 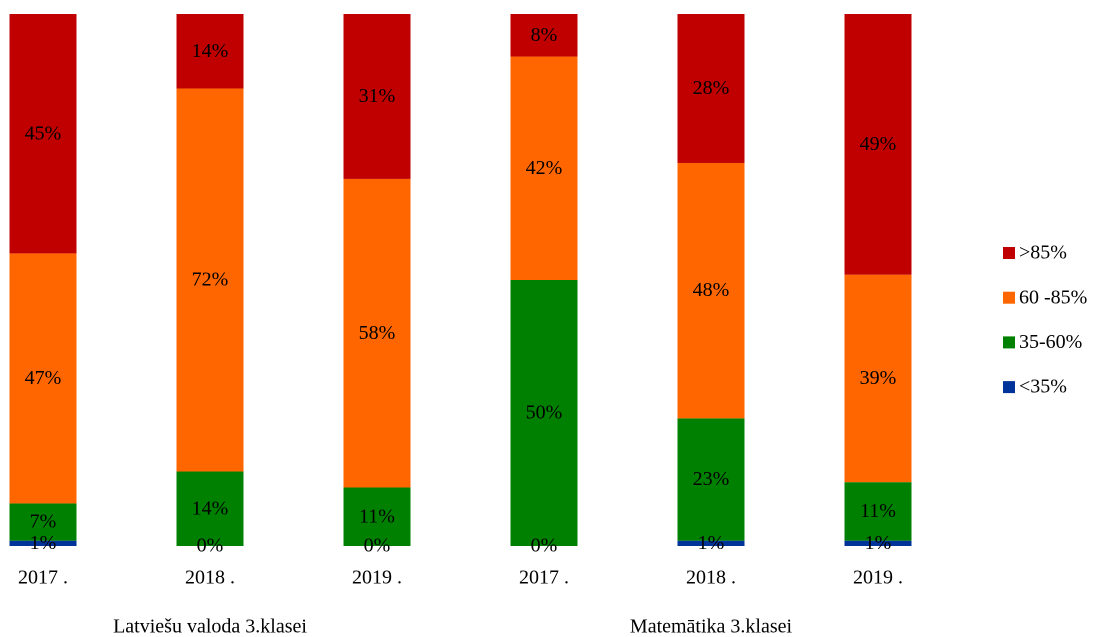 I want to click on value-label: 7%, so click(x=43, y=522).